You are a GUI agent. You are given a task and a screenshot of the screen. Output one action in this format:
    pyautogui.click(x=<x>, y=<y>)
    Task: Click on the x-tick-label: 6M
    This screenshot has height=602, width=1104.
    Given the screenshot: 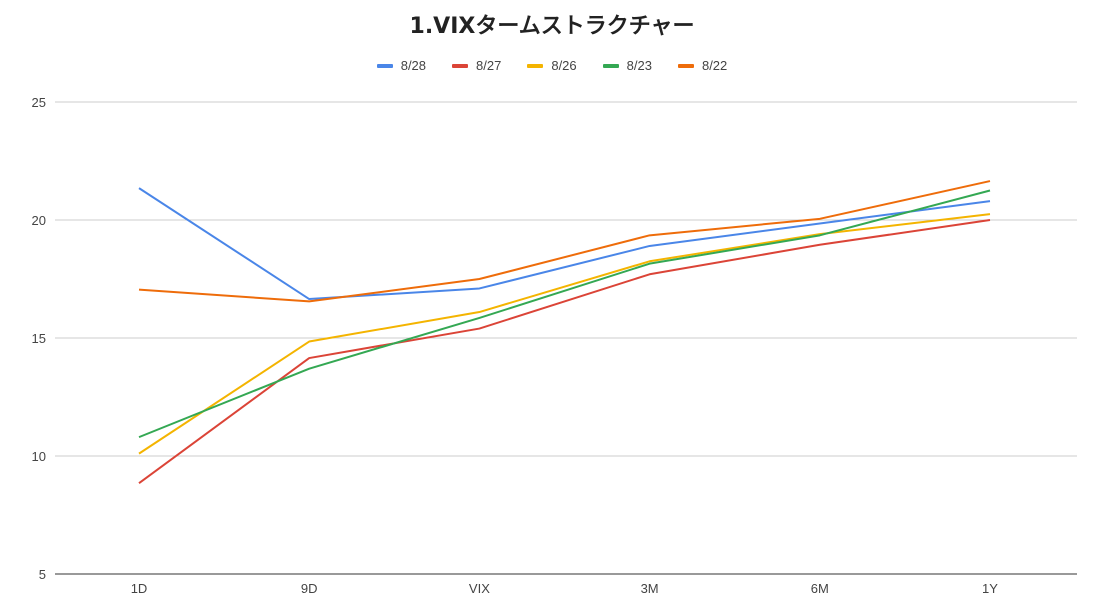 What is the action you would take?
    pyautogui.click(x=820, y=588)
    